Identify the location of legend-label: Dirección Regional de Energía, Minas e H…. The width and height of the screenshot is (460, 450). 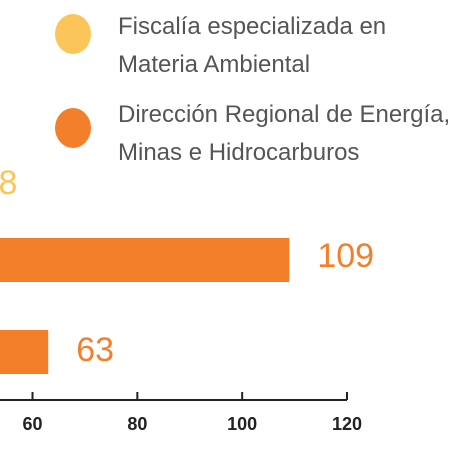
(284, 133).